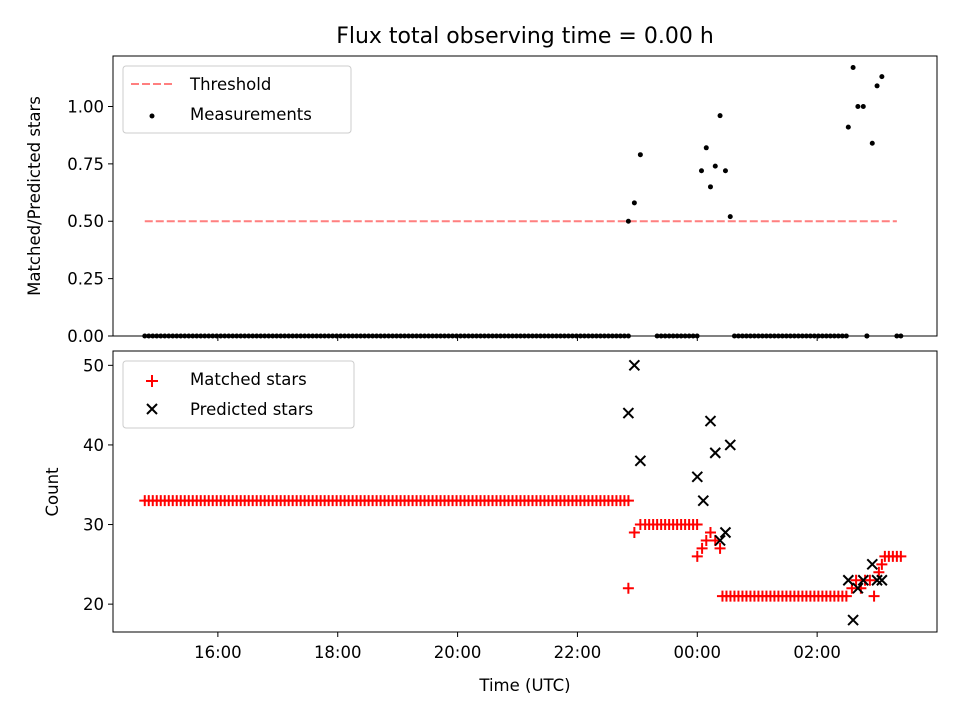 This screenshot has height=720, width=960. What do you see at coordinates (85, 164) in the screenshot?
I see `top-y-tick-label: 0.75` at bounding box center [85, 164].